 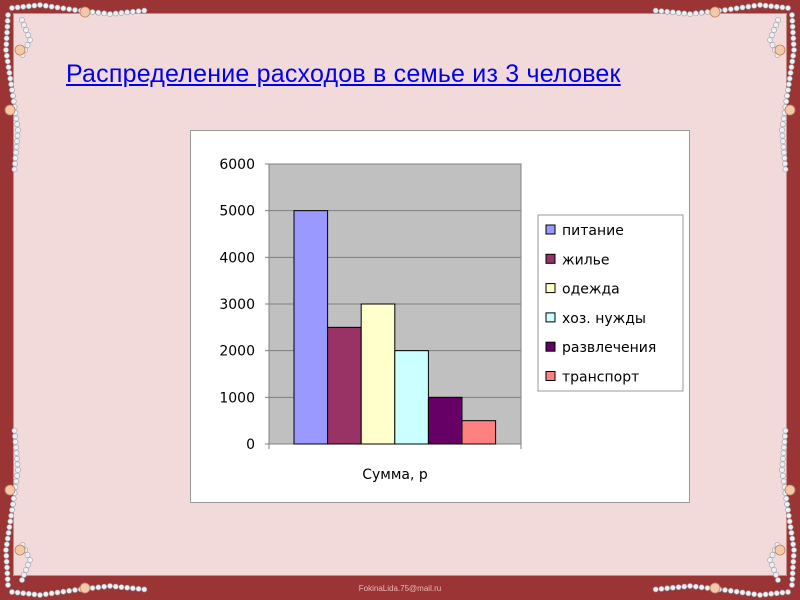 What do you see at coordinates (395, 475) in the screenshot?
I see `x-axis-label: Сумма, р` at bounding box center [395, 475].